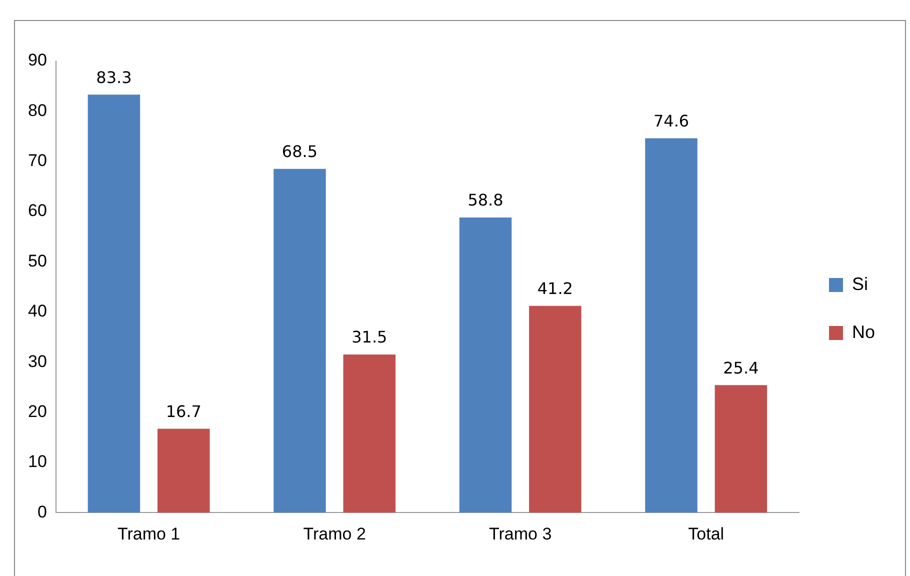 This screenshot has height=576, width=910. Describe the element at coordinates (37, 462) in the screenshot. I see `y-tick-label: 10` at that location.